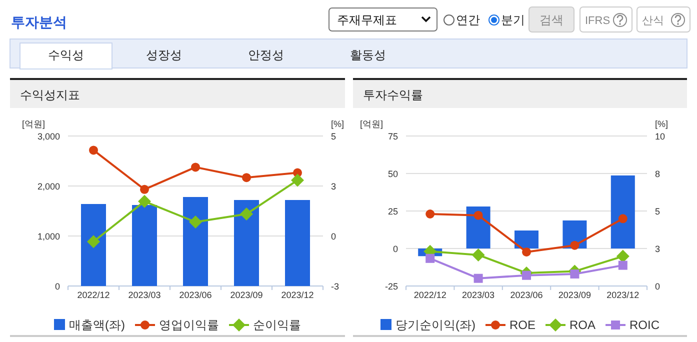 This screenshot has width=697, height=342. What do you see at coordinates (39, 22) in the screenshot?
I see `text: 투자분석` at bounding box center [39, 22].